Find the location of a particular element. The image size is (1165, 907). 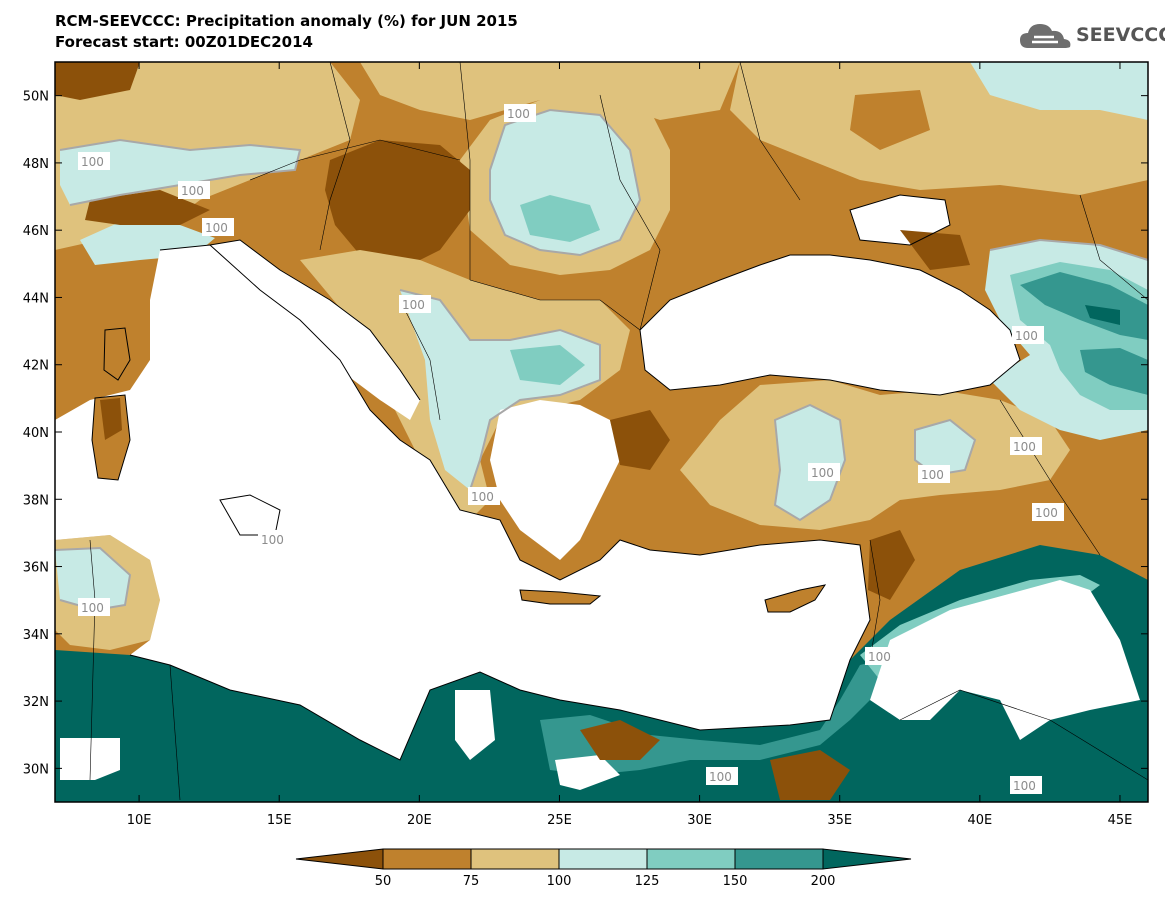

field-cyprus is located at coordinates (795, 598).